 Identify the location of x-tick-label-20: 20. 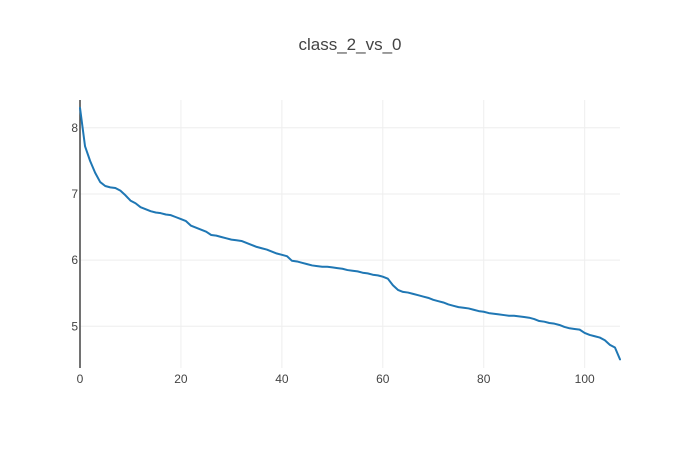
(181, 379).